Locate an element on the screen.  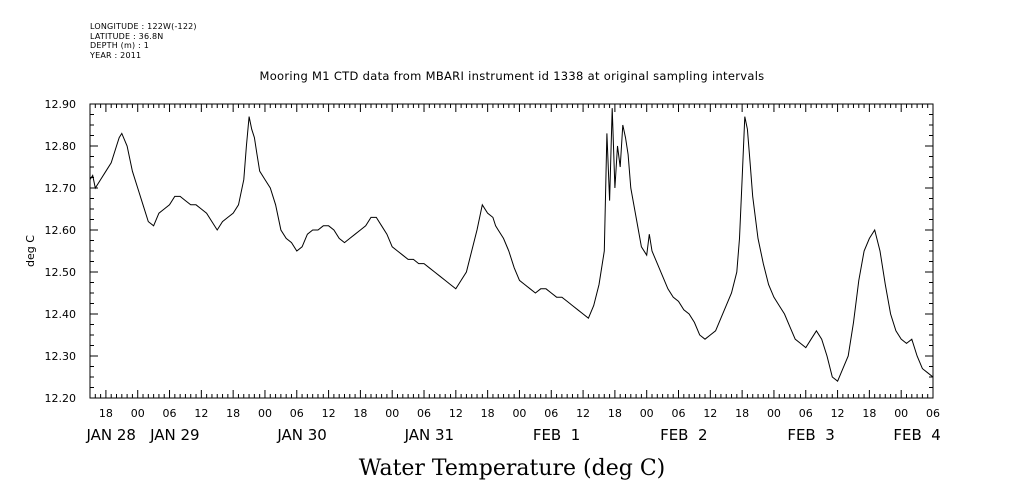
longitude-text: LONGITUDE : 122W(-122) is located at coordinates (143, 26).